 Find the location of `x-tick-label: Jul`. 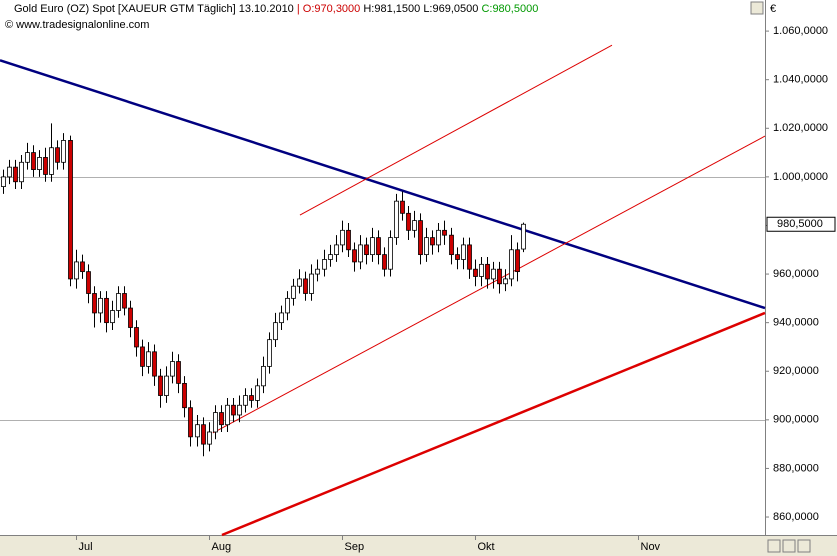

x-tick-label: Jul is located at coordinates (86, 547).